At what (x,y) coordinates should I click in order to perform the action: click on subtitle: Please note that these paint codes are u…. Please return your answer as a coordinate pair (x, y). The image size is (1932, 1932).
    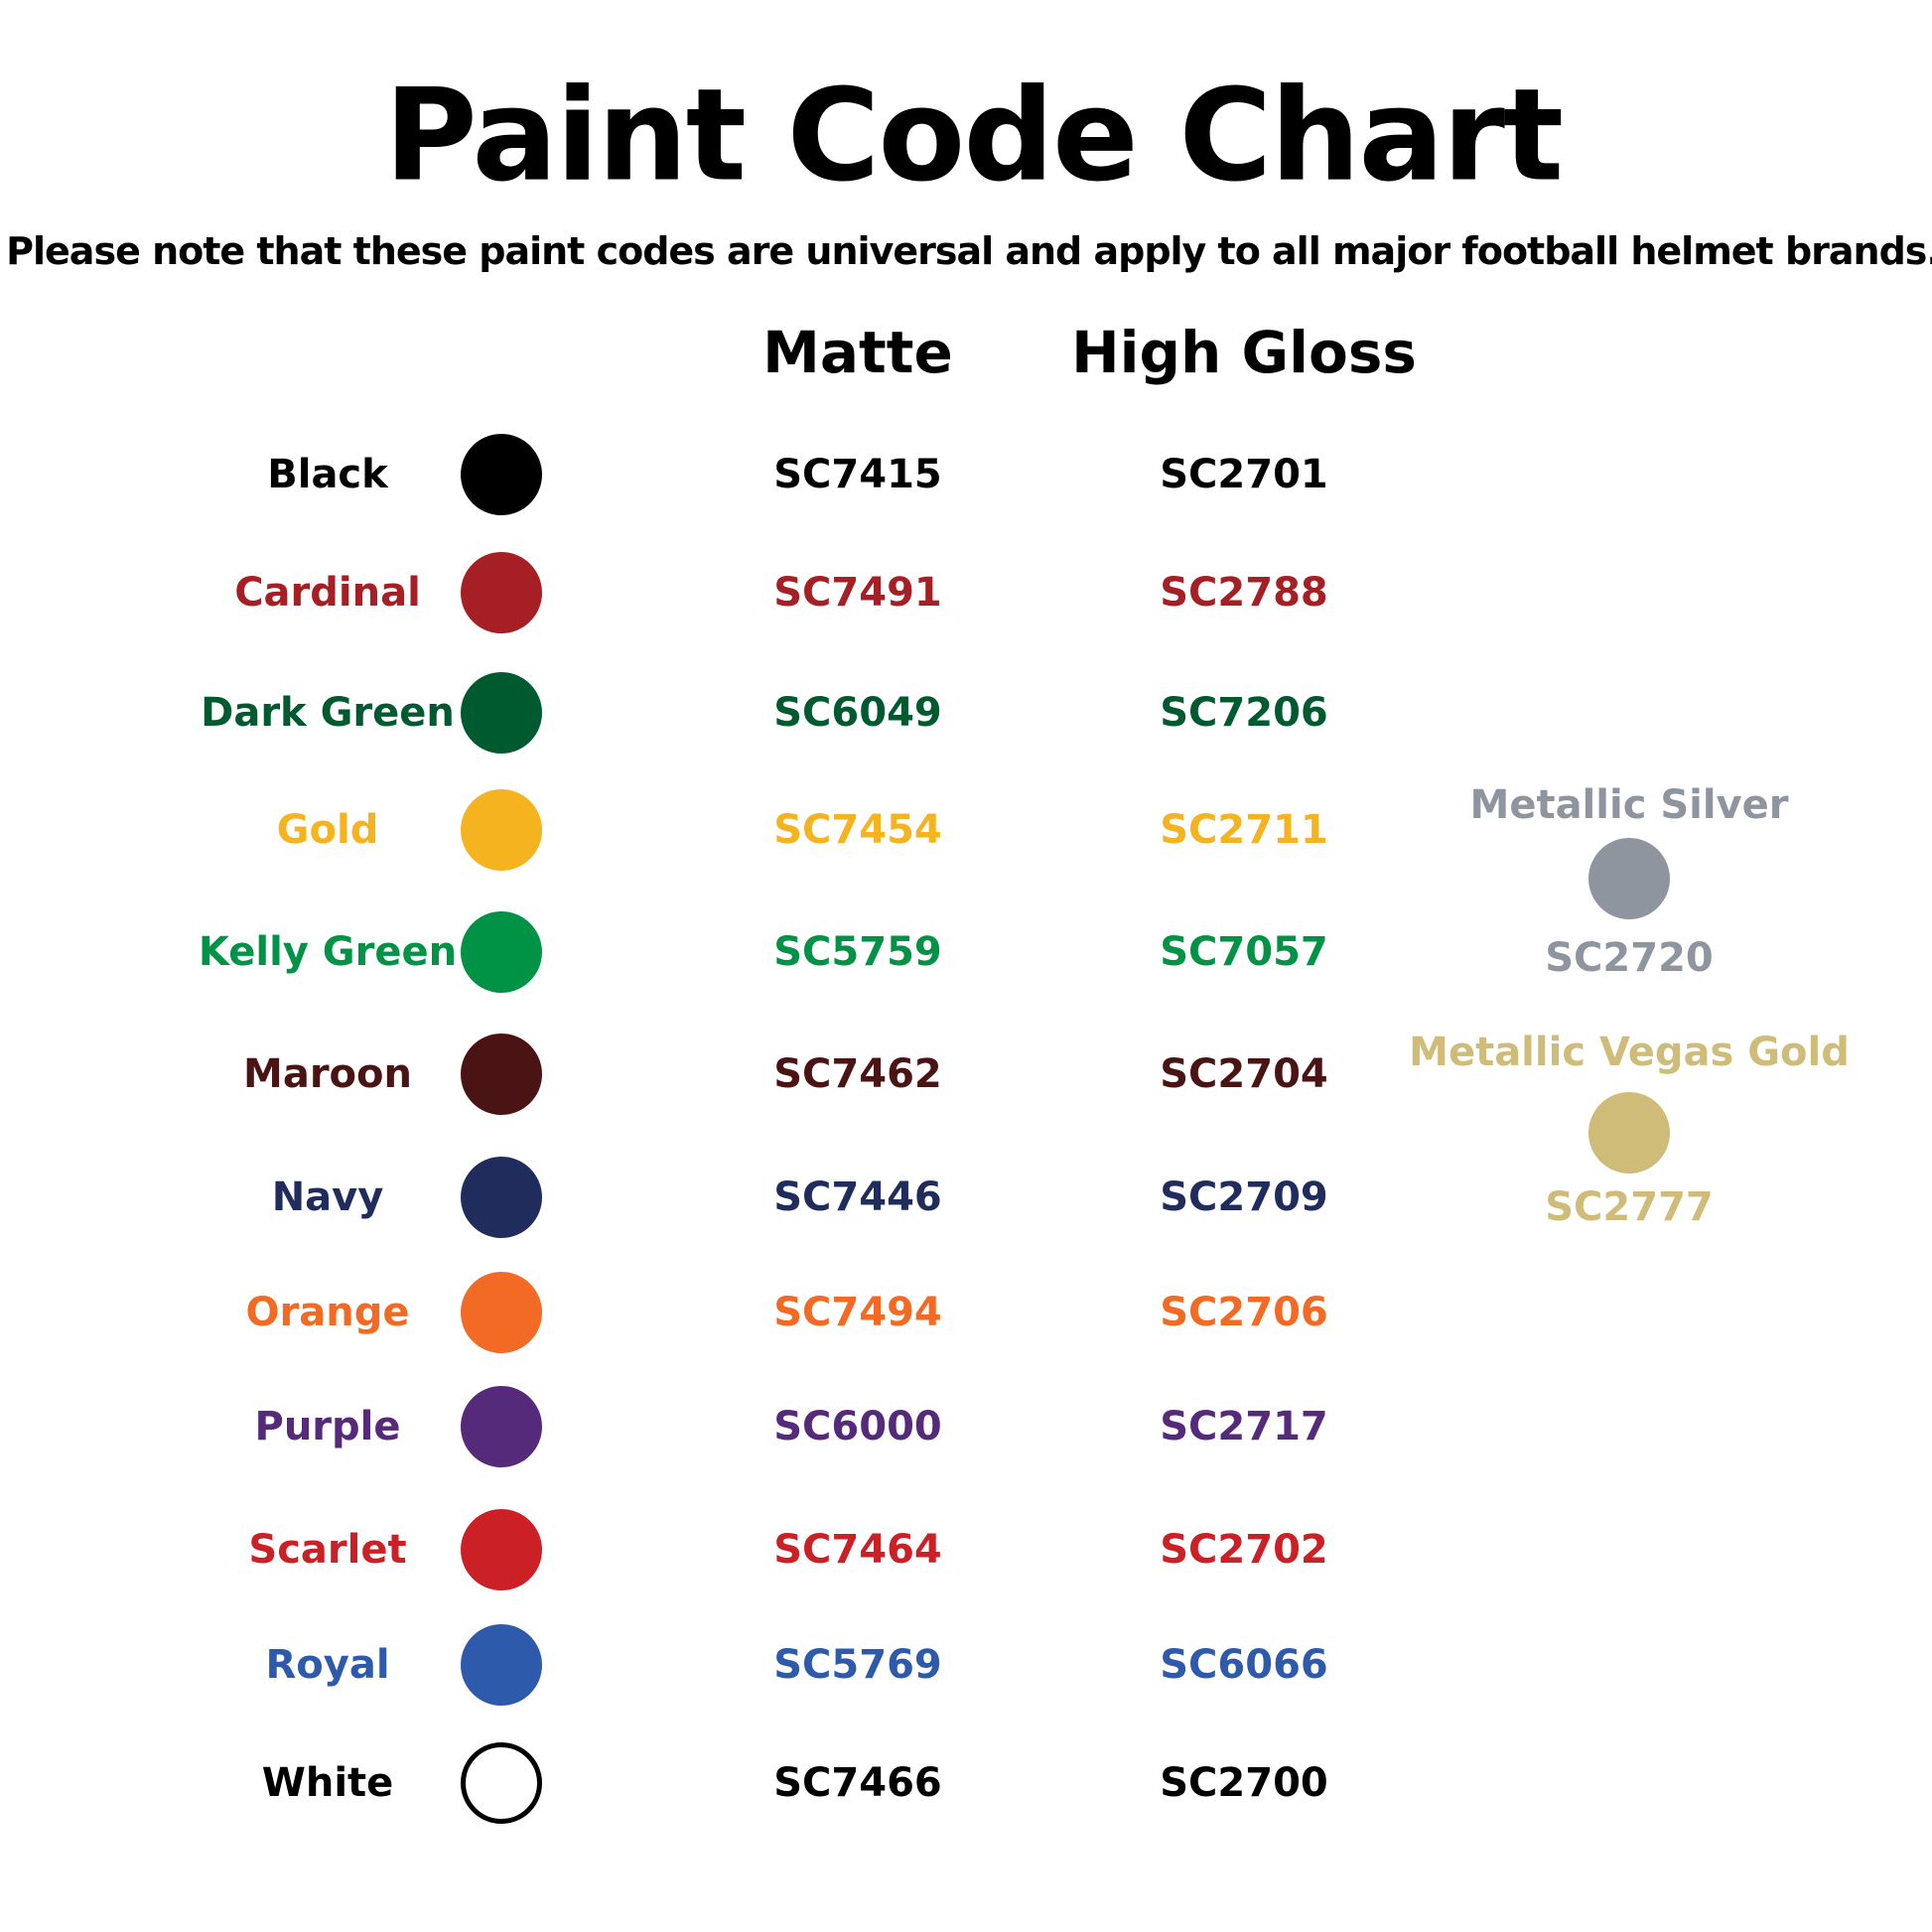
    Looking at the image, I should click on (969, 251).